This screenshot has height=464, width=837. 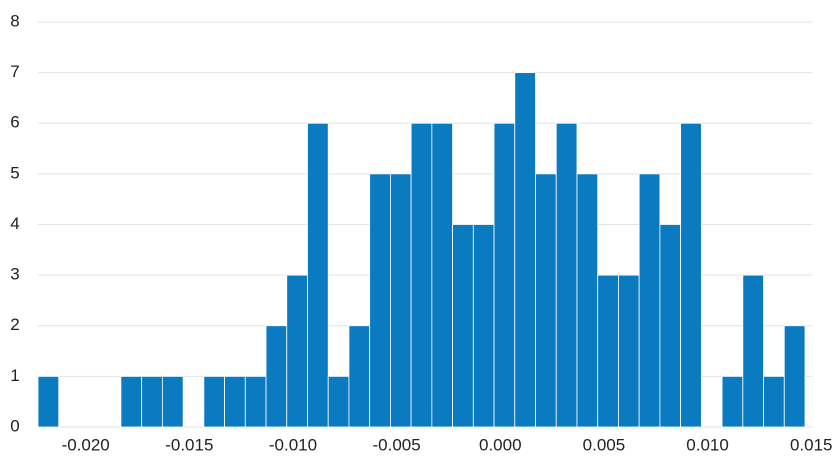 What do you see at coordinates (707, 444) in the screenshot?
I see `x-tick-label: 0.010` at bounding box center [707, 444].